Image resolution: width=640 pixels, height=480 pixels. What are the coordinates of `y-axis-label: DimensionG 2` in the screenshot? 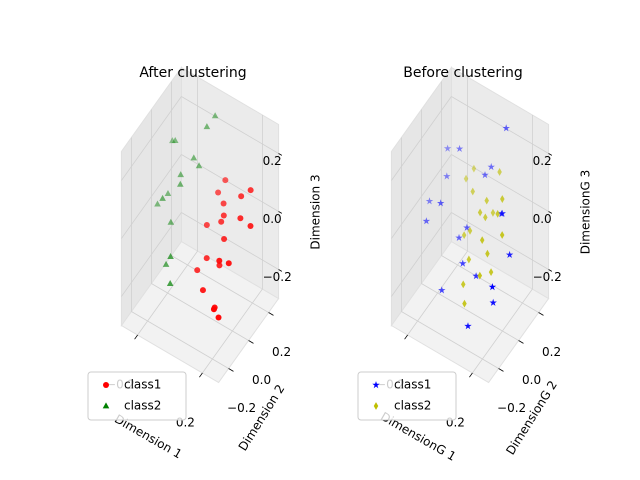 It's located at (531, 417).